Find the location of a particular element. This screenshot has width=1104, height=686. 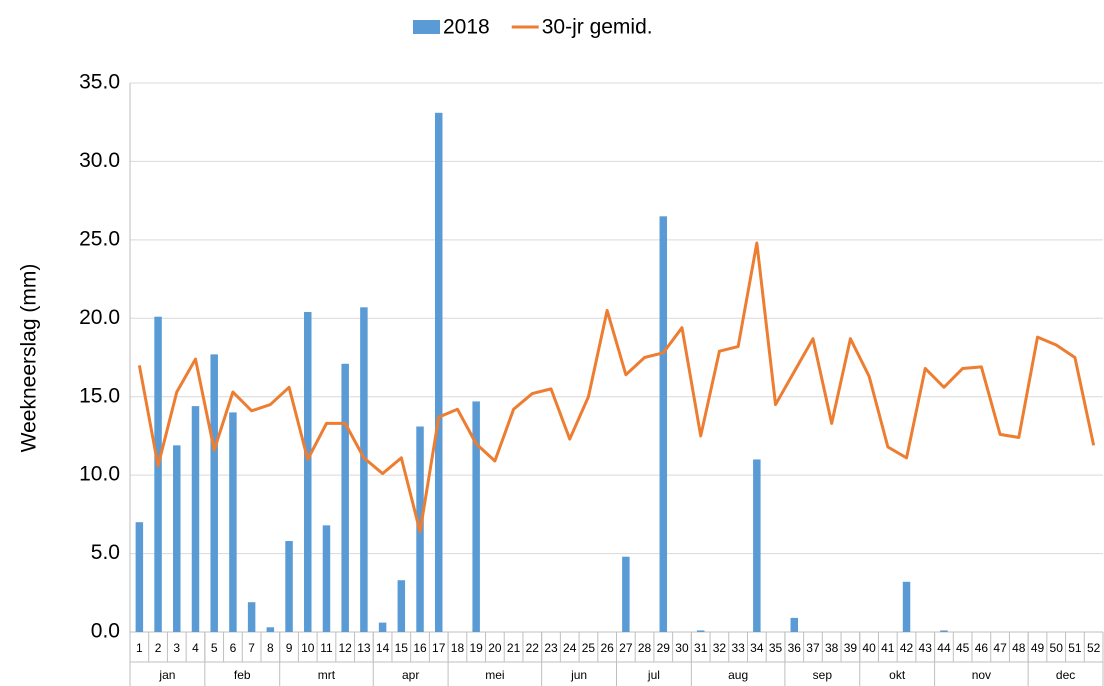

x-tick-label: 18 is located at coordinates (458, 648).